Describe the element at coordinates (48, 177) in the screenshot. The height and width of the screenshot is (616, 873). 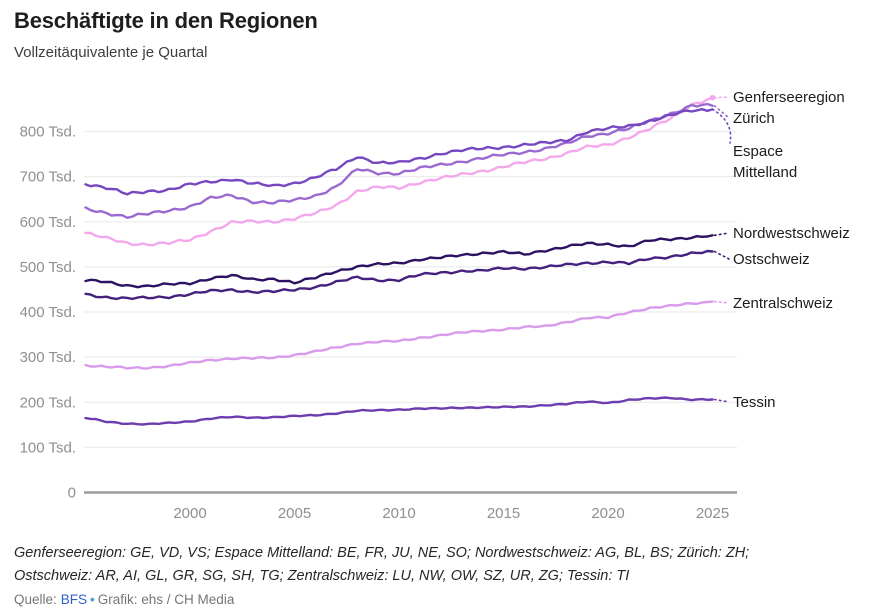
I see `y-axis-tick-label: 700 Tsd.` at that location.